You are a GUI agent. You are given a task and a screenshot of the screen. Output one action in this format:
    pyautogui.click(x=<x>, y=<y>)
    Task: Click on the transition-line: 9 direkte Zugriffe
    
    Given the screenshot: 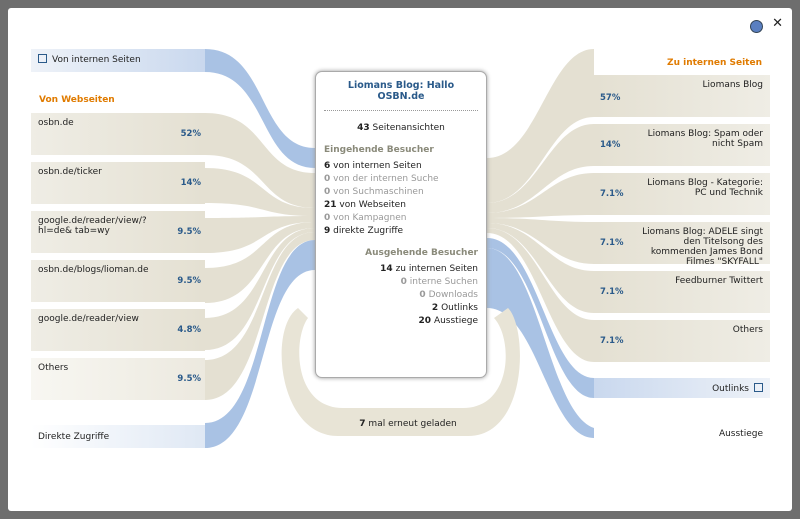 What is the action you would take?
    pyautogui.click(x=401, y=231)
    